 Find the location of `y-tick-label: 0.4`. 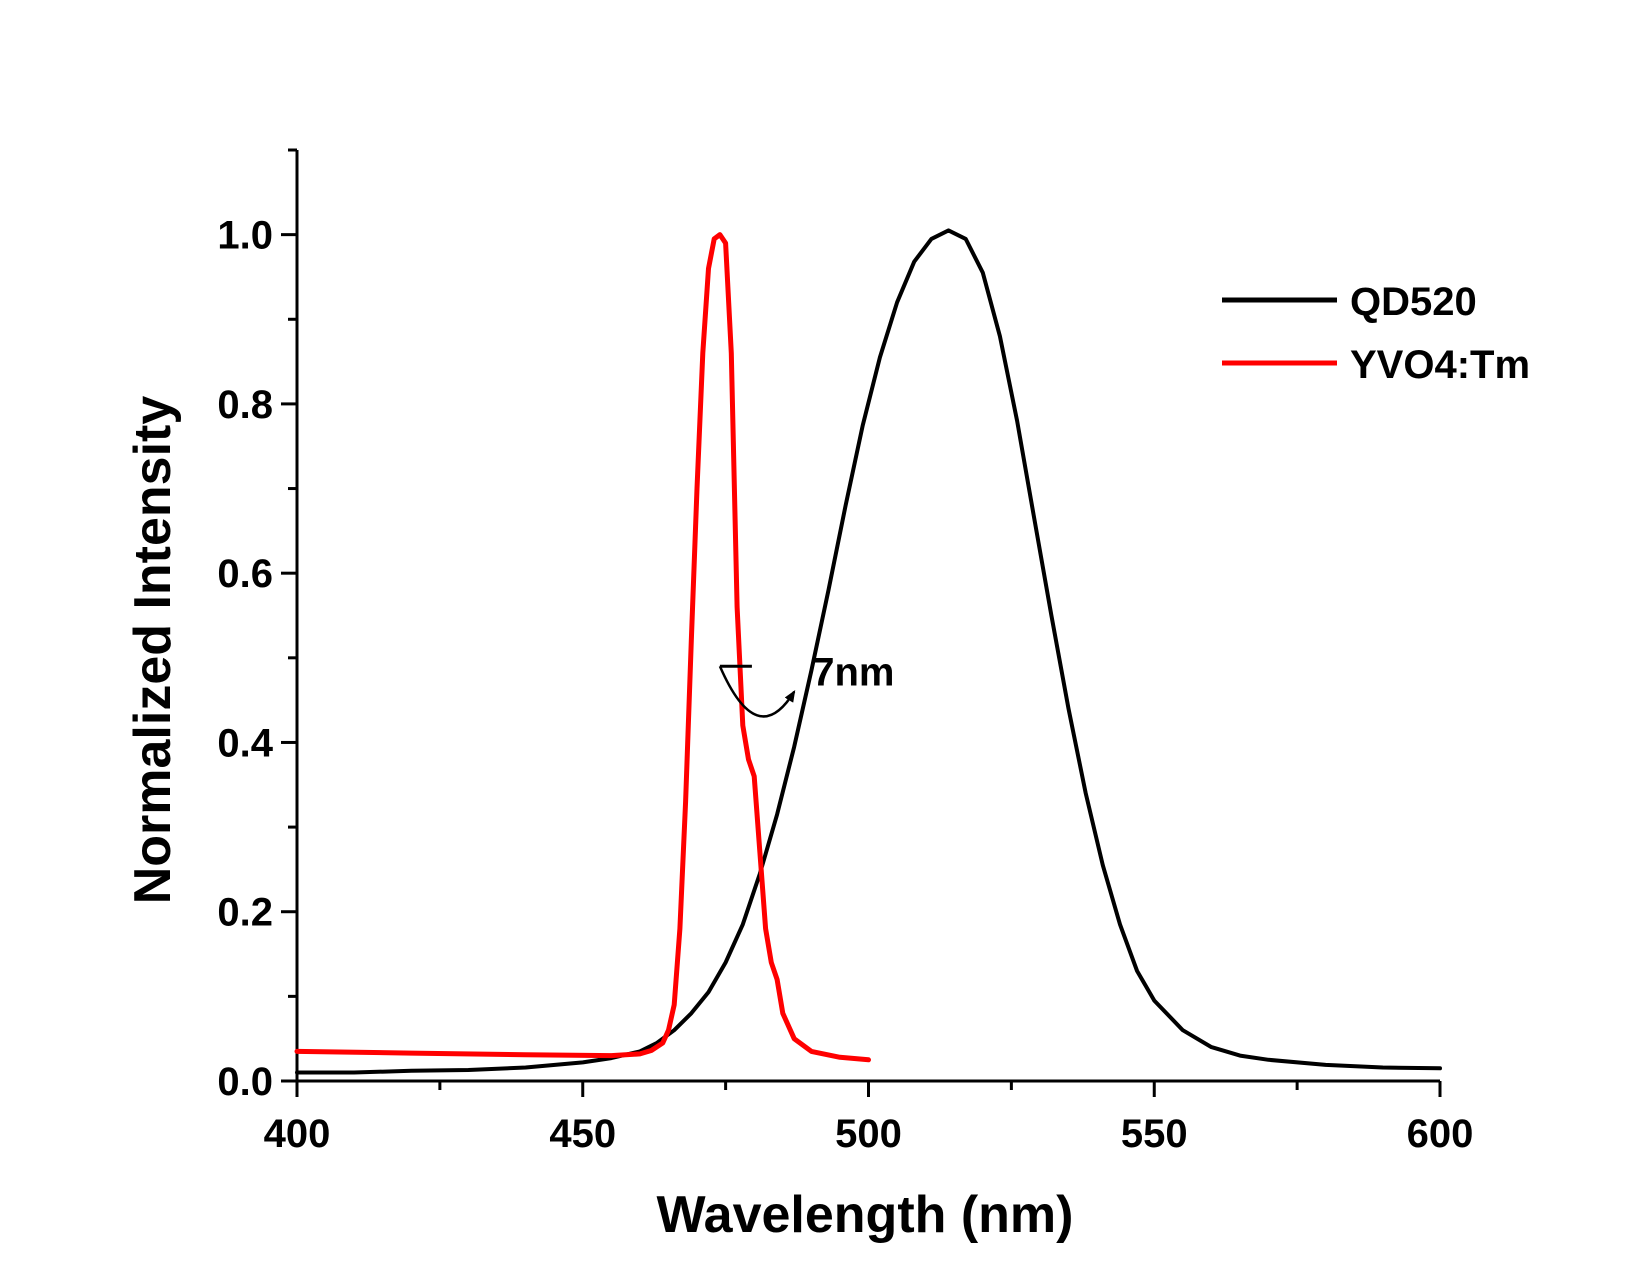

y-tick-label: 0.4 is located at coordinates (245, 743).